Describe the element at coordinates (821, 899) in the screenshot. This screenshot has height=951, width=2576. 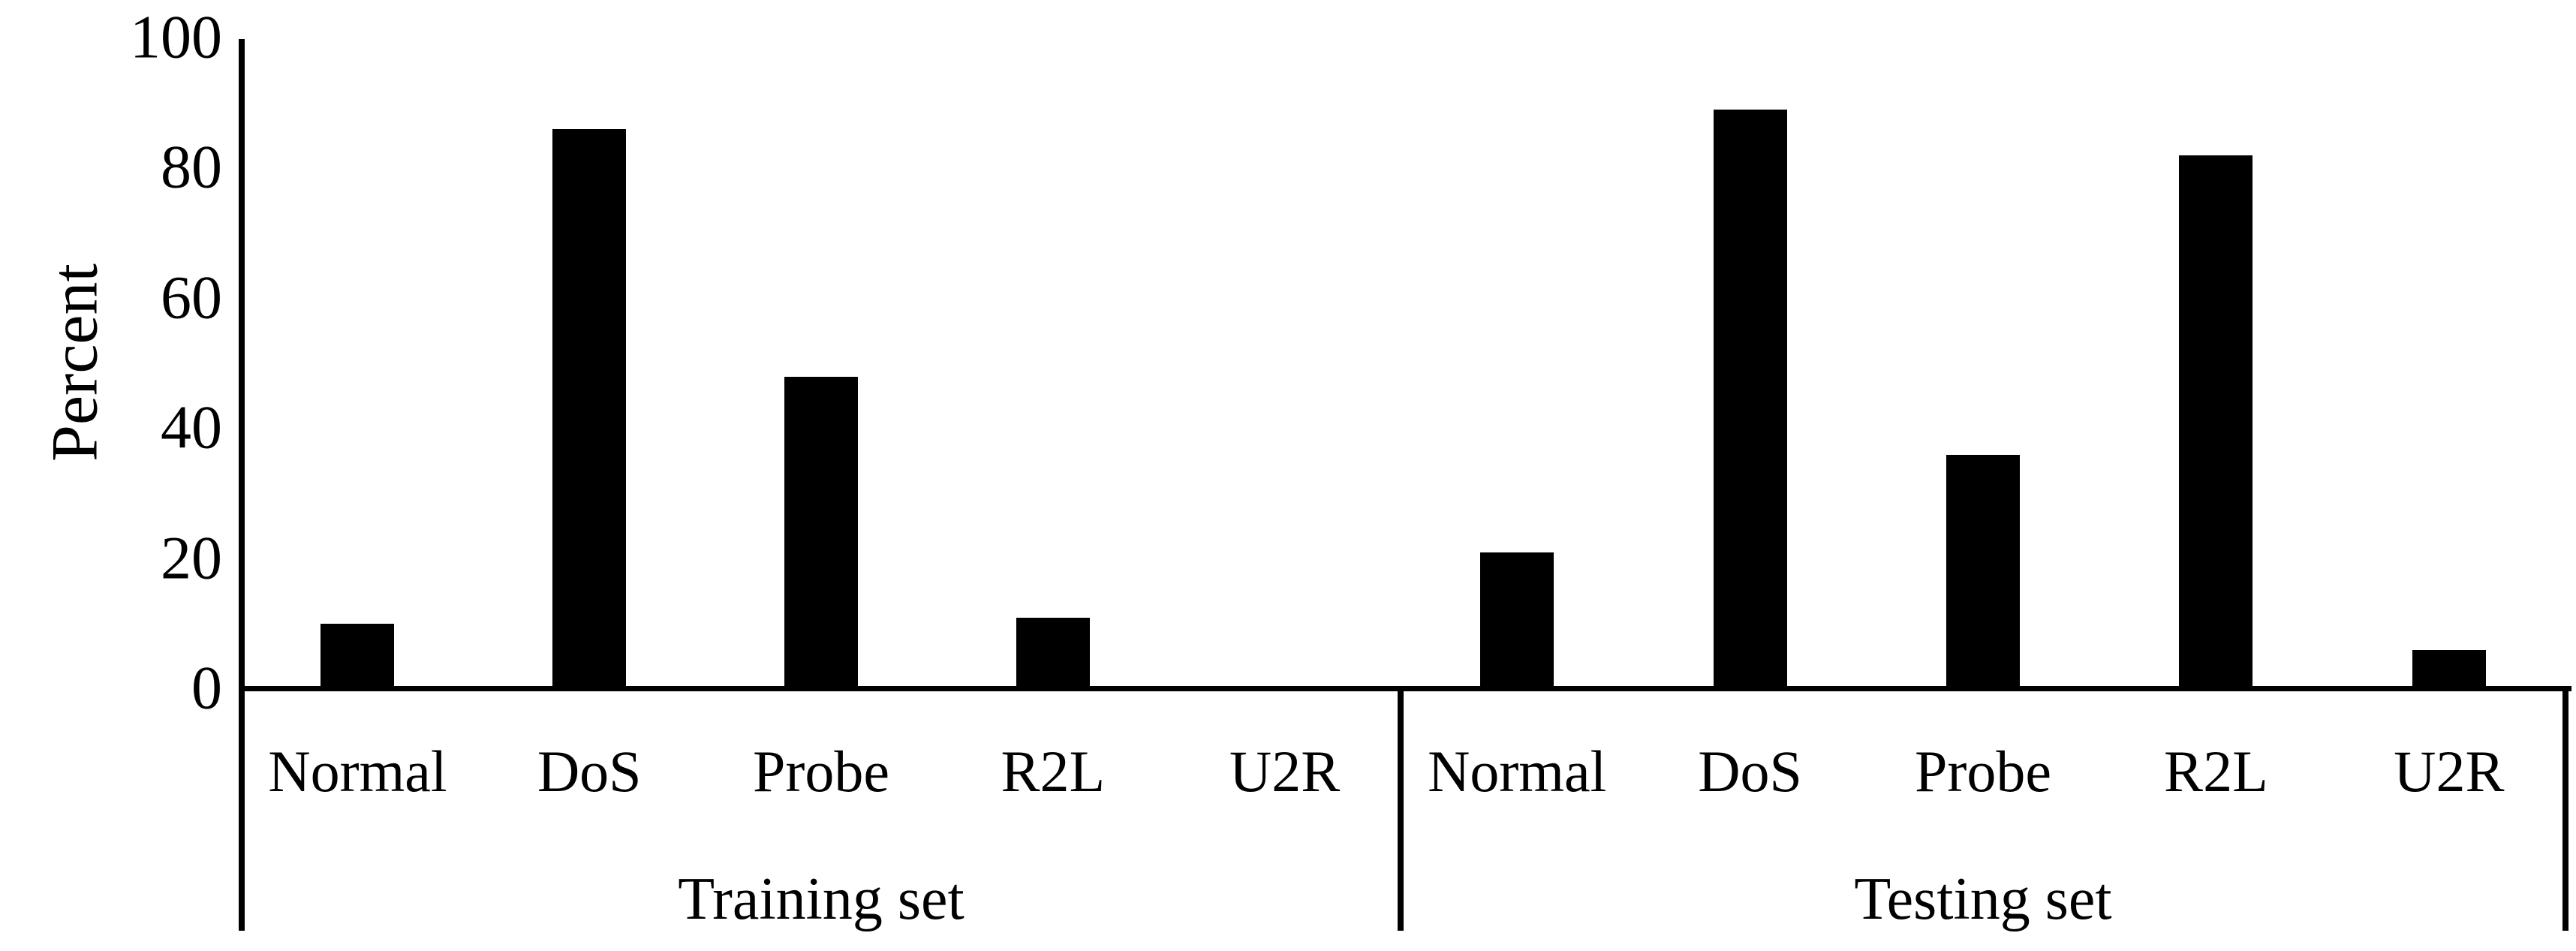
I see `group-label-training-set: Training set` at that location.